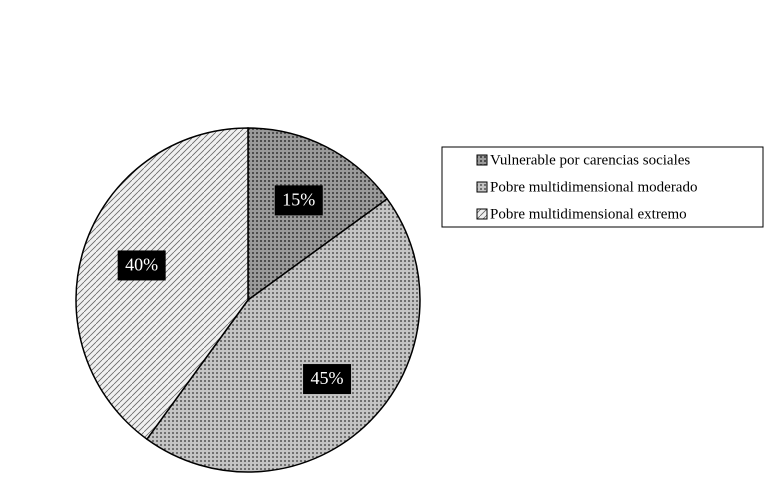 The width and height of the screenshot is (783, 486). What do you see at coordinates (588, 214) in the screenshot?
I see `legend-label: Pobre multidimensional extremo` at bounding box center [588, 214].